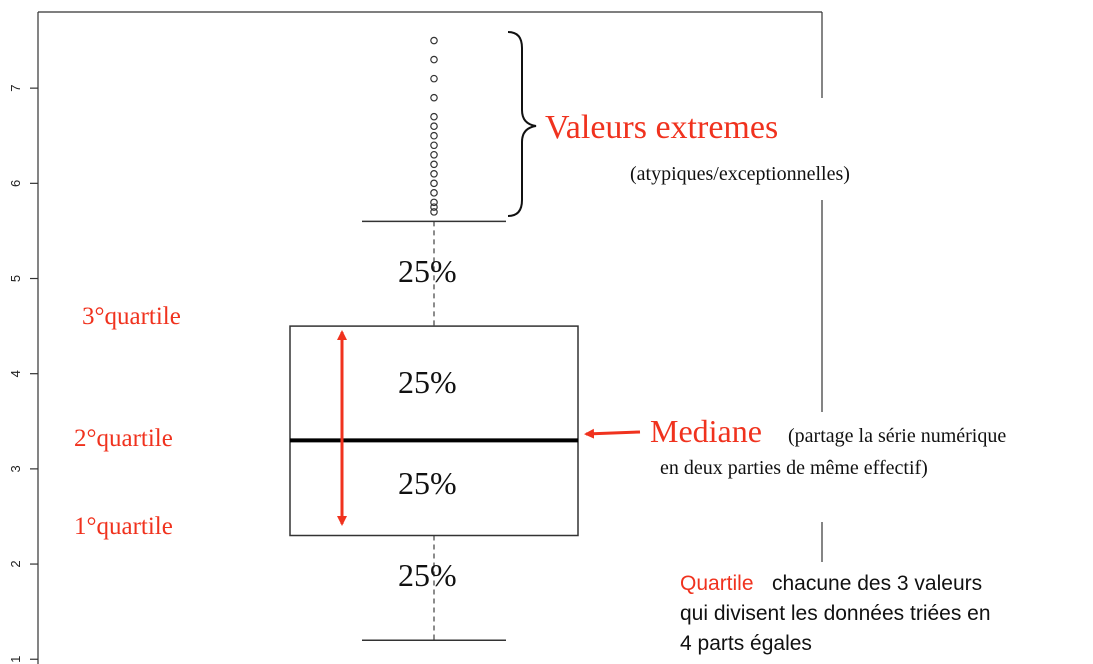  Describe the element at coordinates (522, 124) in the screenshot. I see `brace` at that location.